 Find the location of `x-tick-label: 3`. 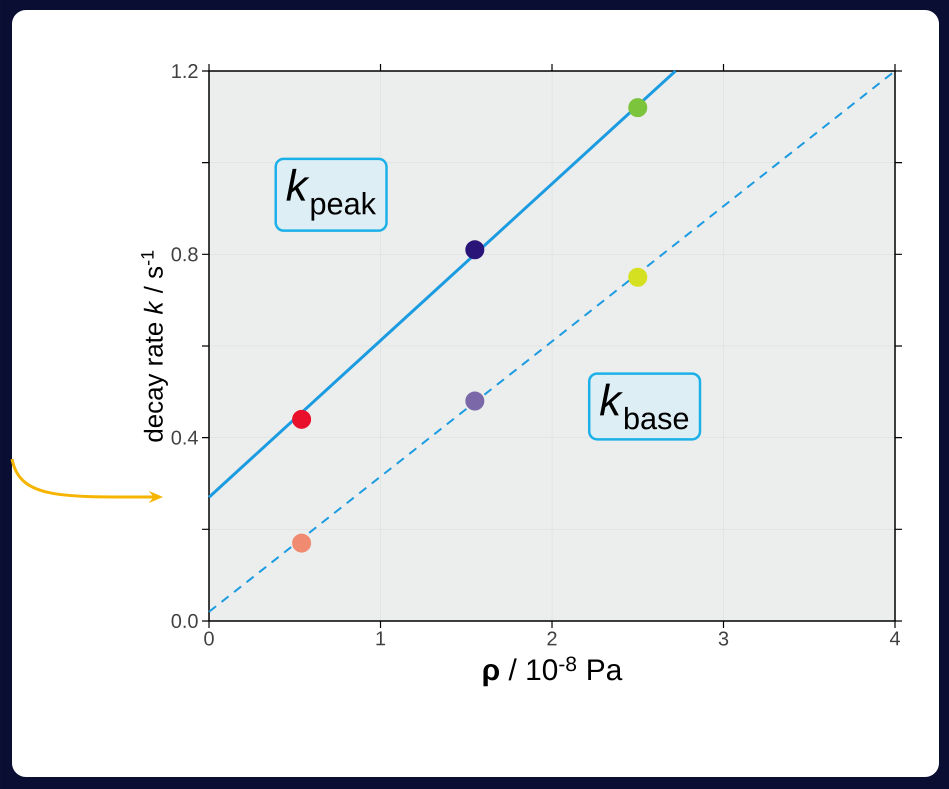

x-tick-label: 3 is located at coordinates (723, 639).